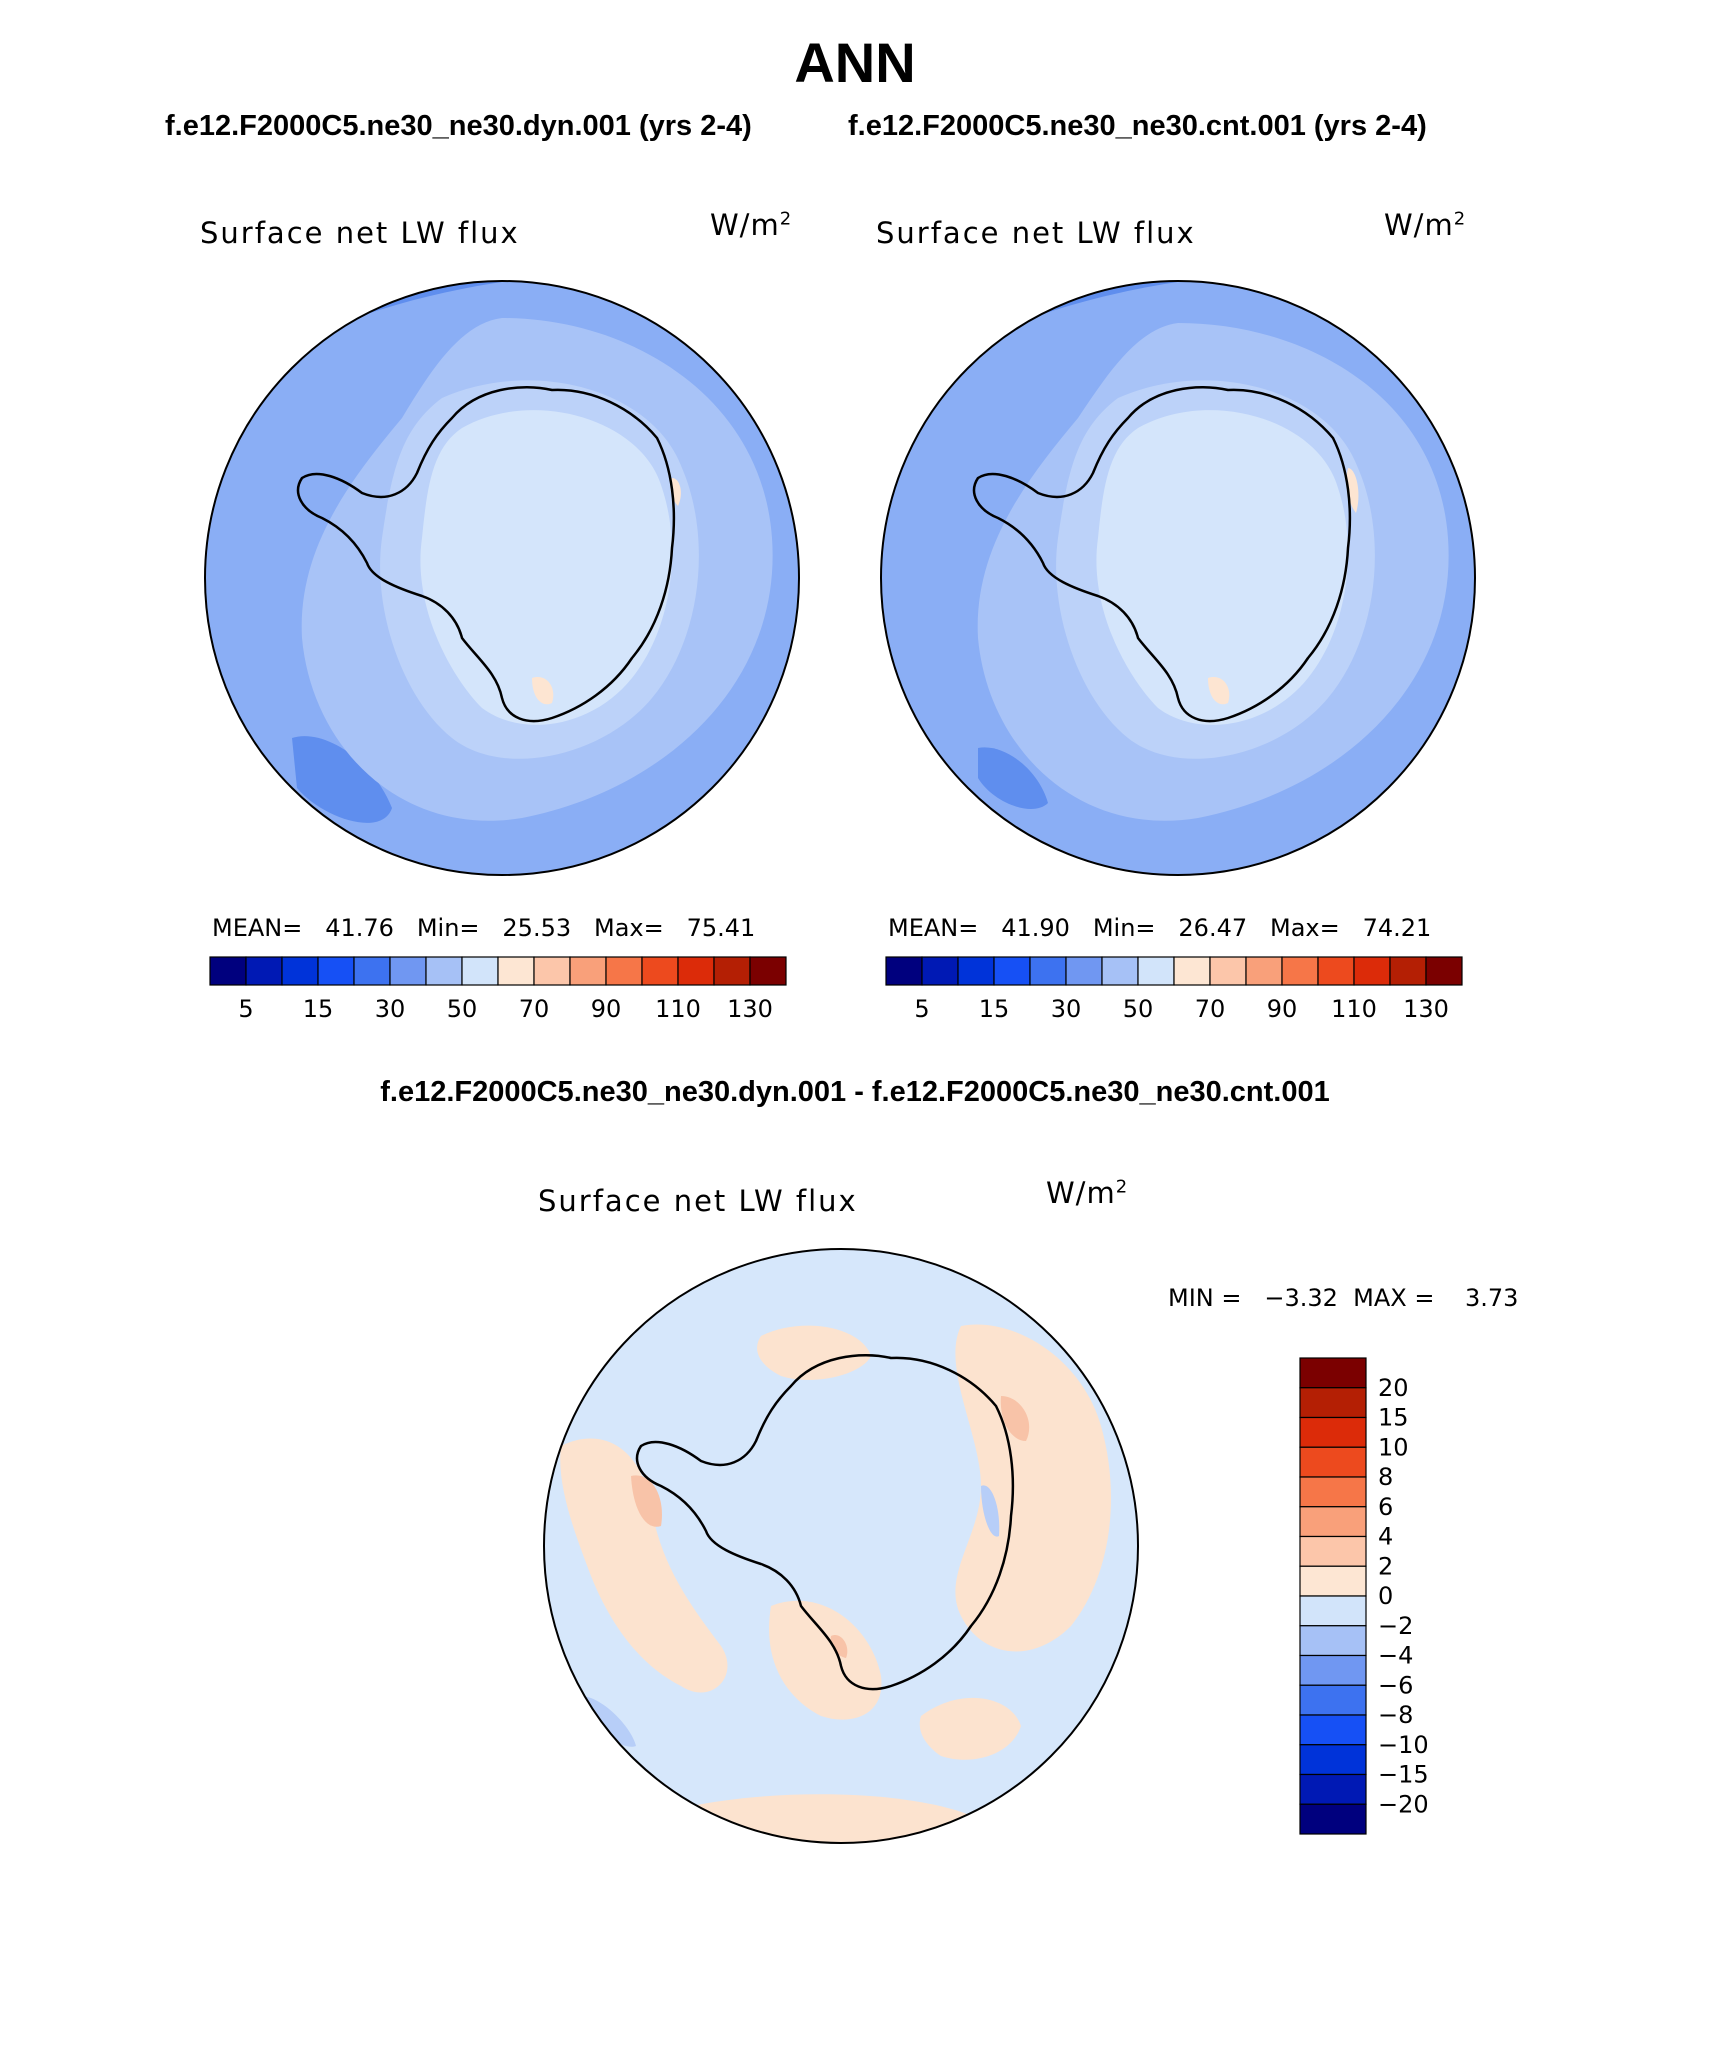  What do you see at coordinates (1385, 1507) in the screenshot?
I see `colorbar-tick-label: 6` at bounding box center [1385, 1507].